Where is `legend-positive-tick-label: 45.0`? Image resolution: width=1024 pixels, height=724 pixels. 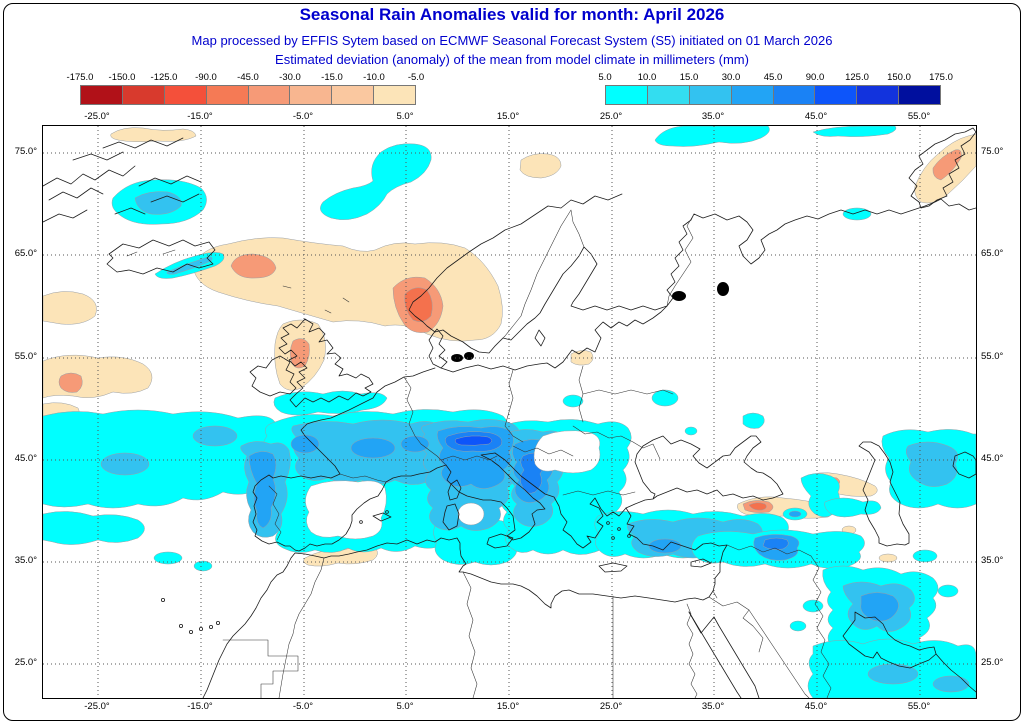
legend-positive-tick-label: 45.0 is located at coordinates (773, 77).